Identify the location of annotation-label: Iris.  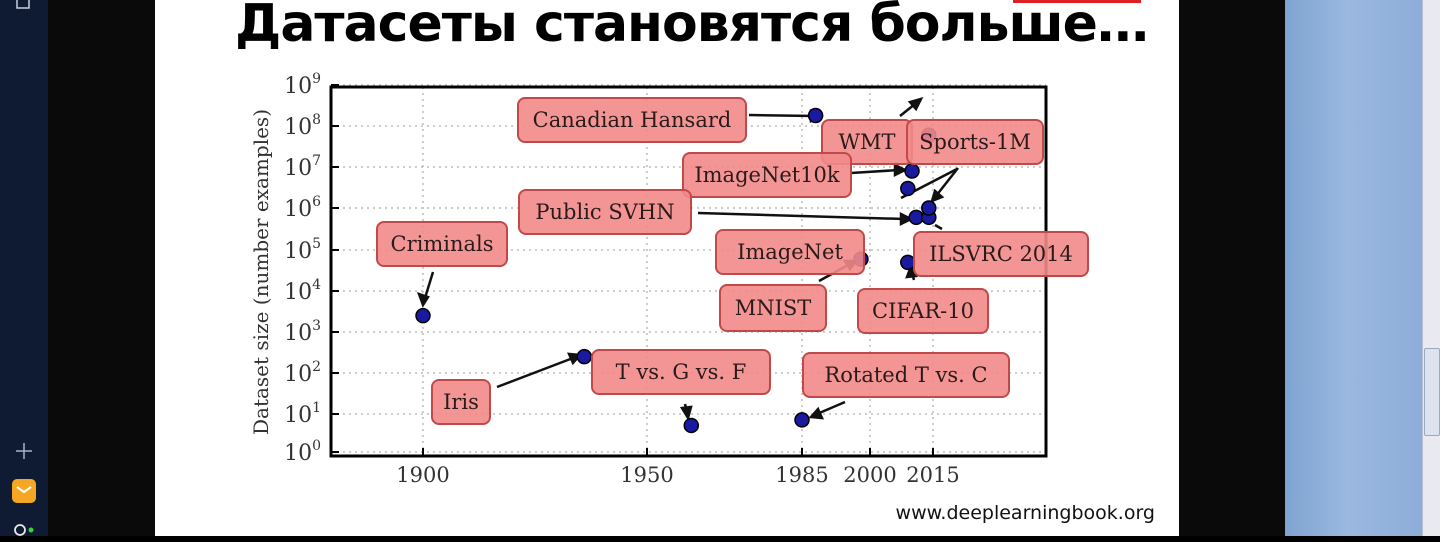
(461, 402).